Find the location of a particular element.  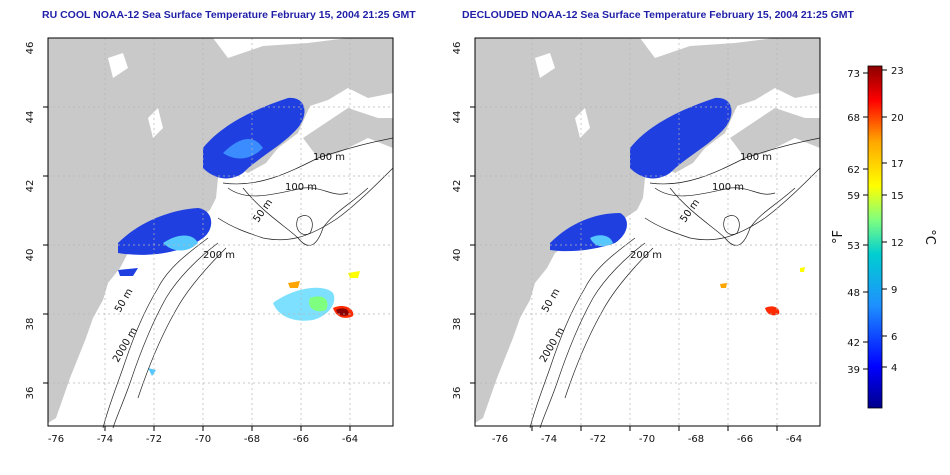

left-lat-tick: 36 is located at coordinates (30, 393).